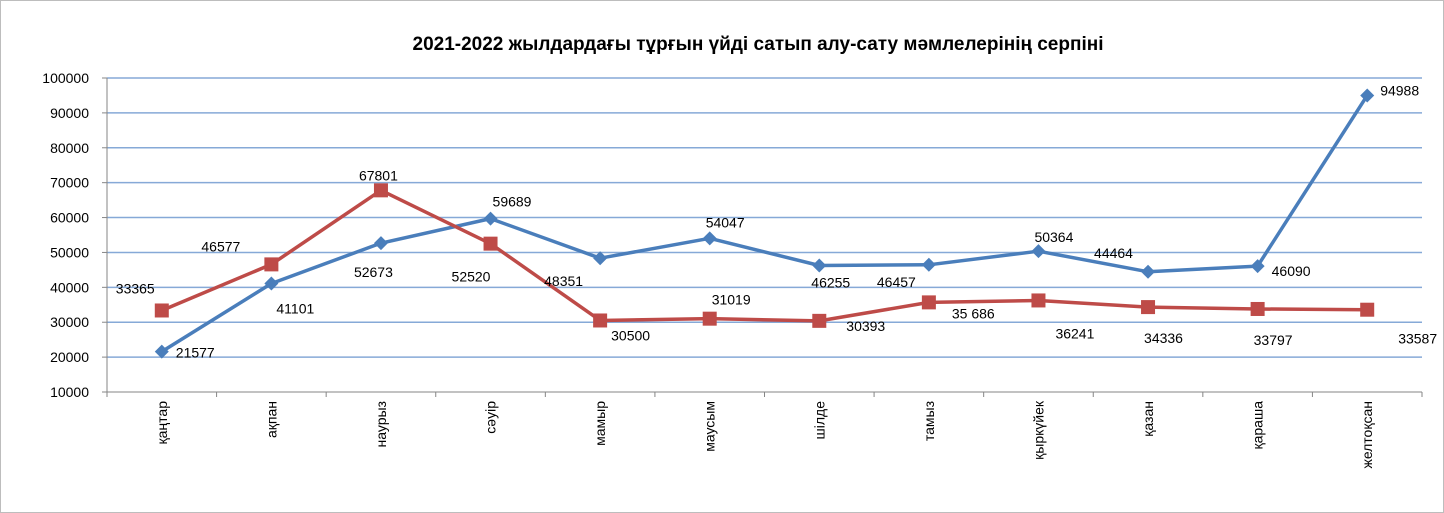  I want to click on x-tick-label: қараша, so click(1258, 425).